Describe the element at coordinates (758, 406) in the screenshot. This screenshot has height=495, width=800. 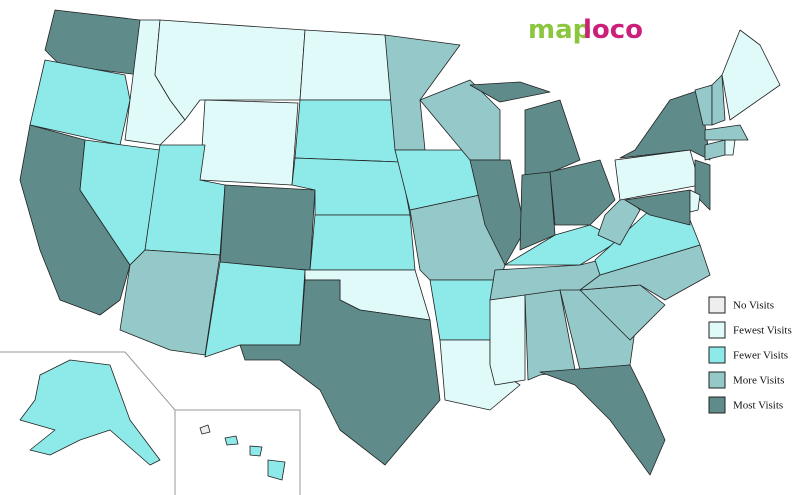
I see `legend-label: Most Visits` at that location.